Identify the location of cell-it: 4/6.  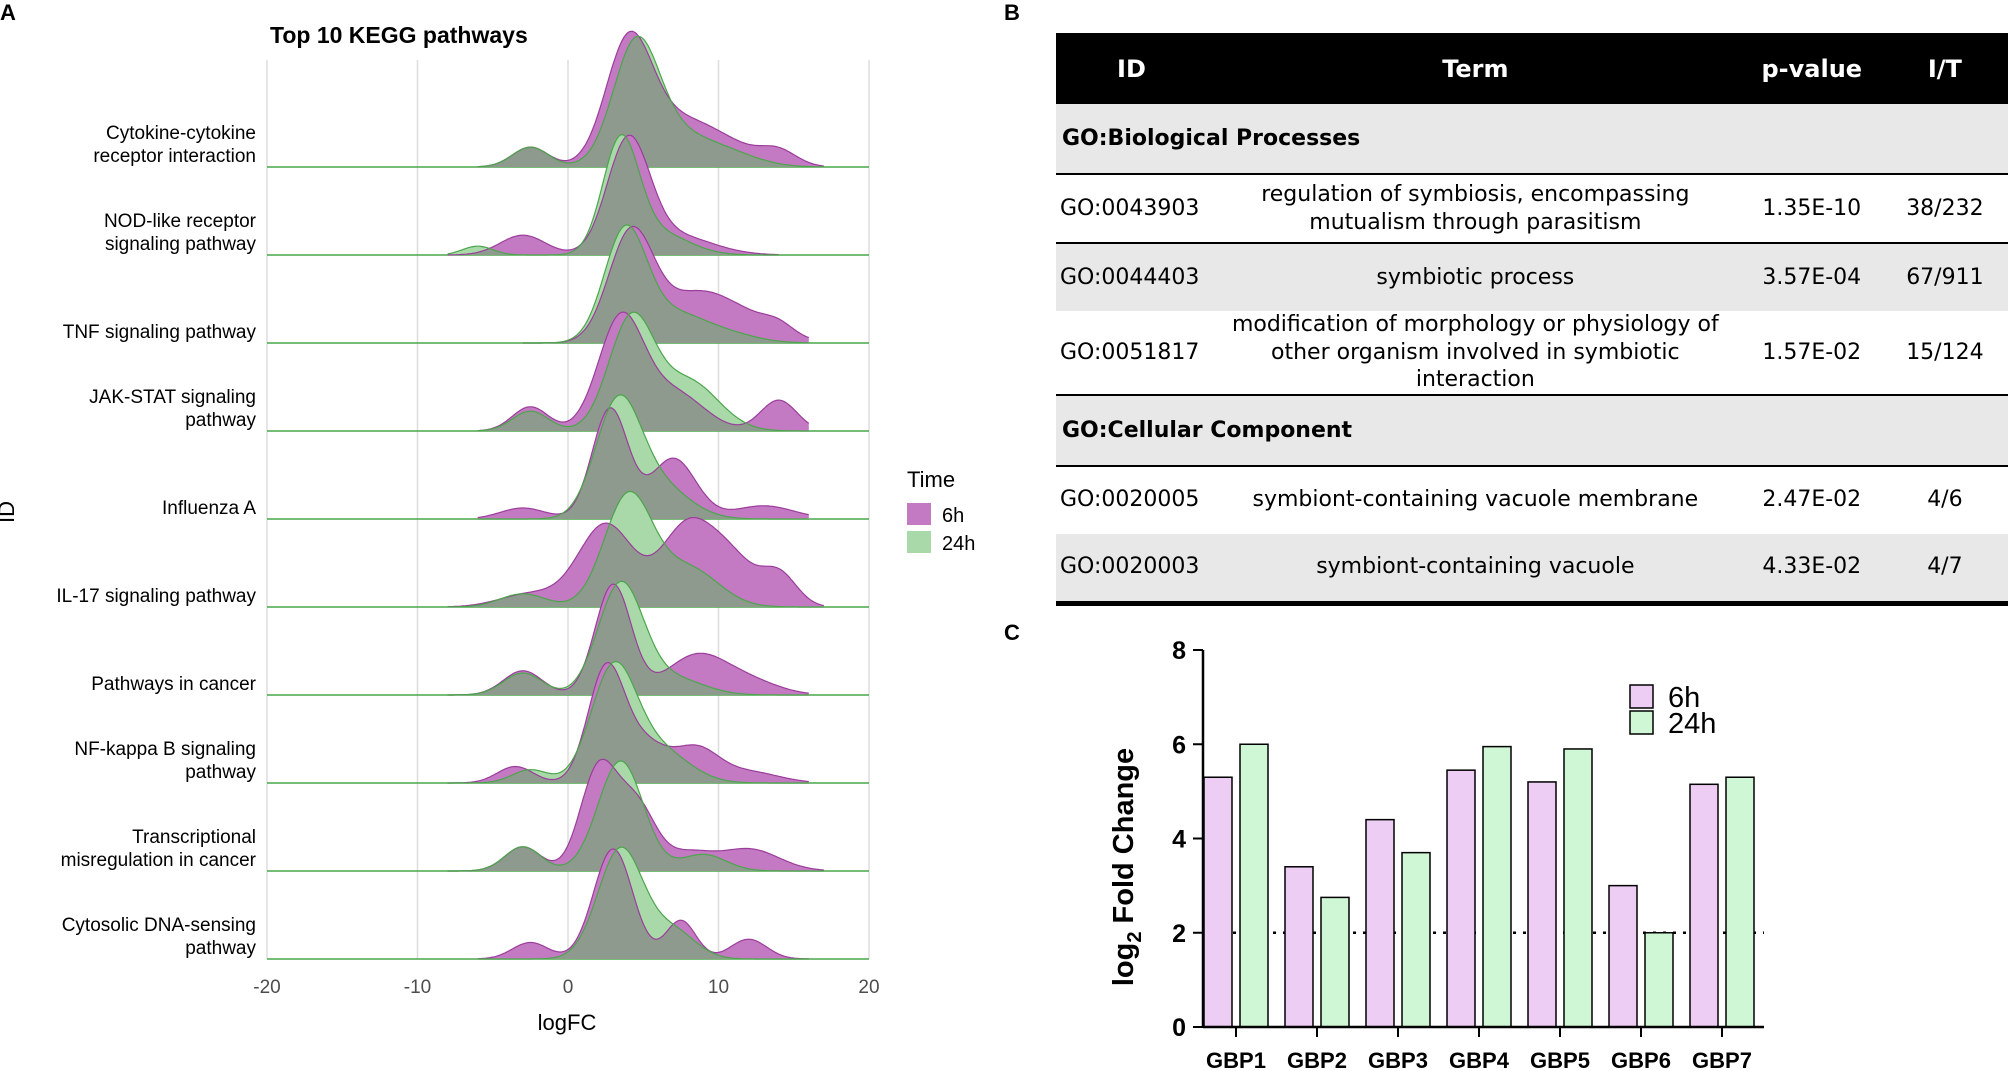
(1943, 499).